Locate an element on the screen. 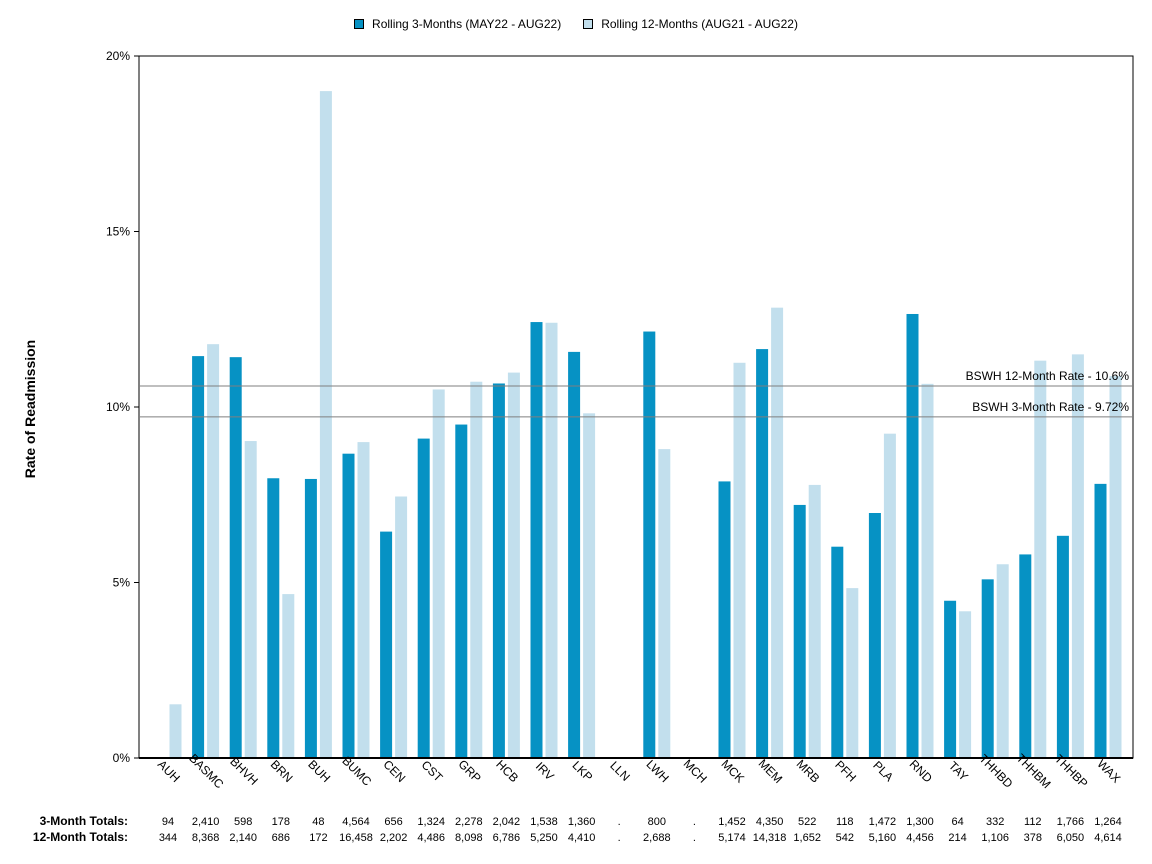 This screenshot has height=864, width=1152. twelve-month-total-value: 4,486 is located at coordinates (431, 838).